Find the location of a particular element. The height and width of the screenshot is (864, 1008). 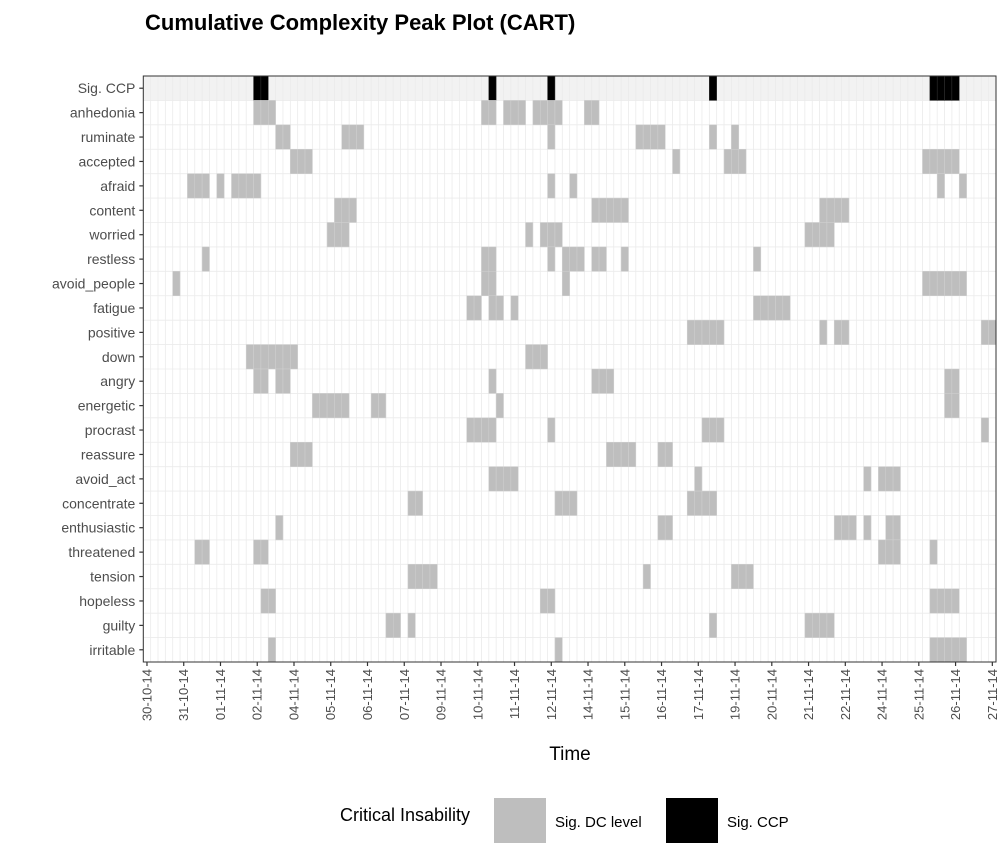

legend-key-sig-dc-level is located at coordinates (520, 820).